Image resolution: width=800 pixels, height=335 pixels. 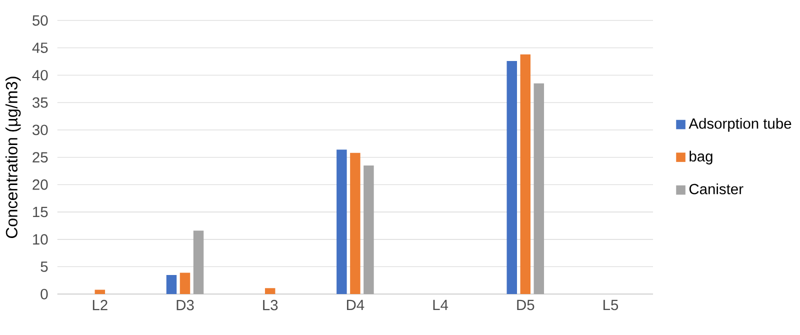 What do you see at coordinates (100, 305) in the screenshot?
I see `x-tick-label: L2` at bounding box center [100, 305].